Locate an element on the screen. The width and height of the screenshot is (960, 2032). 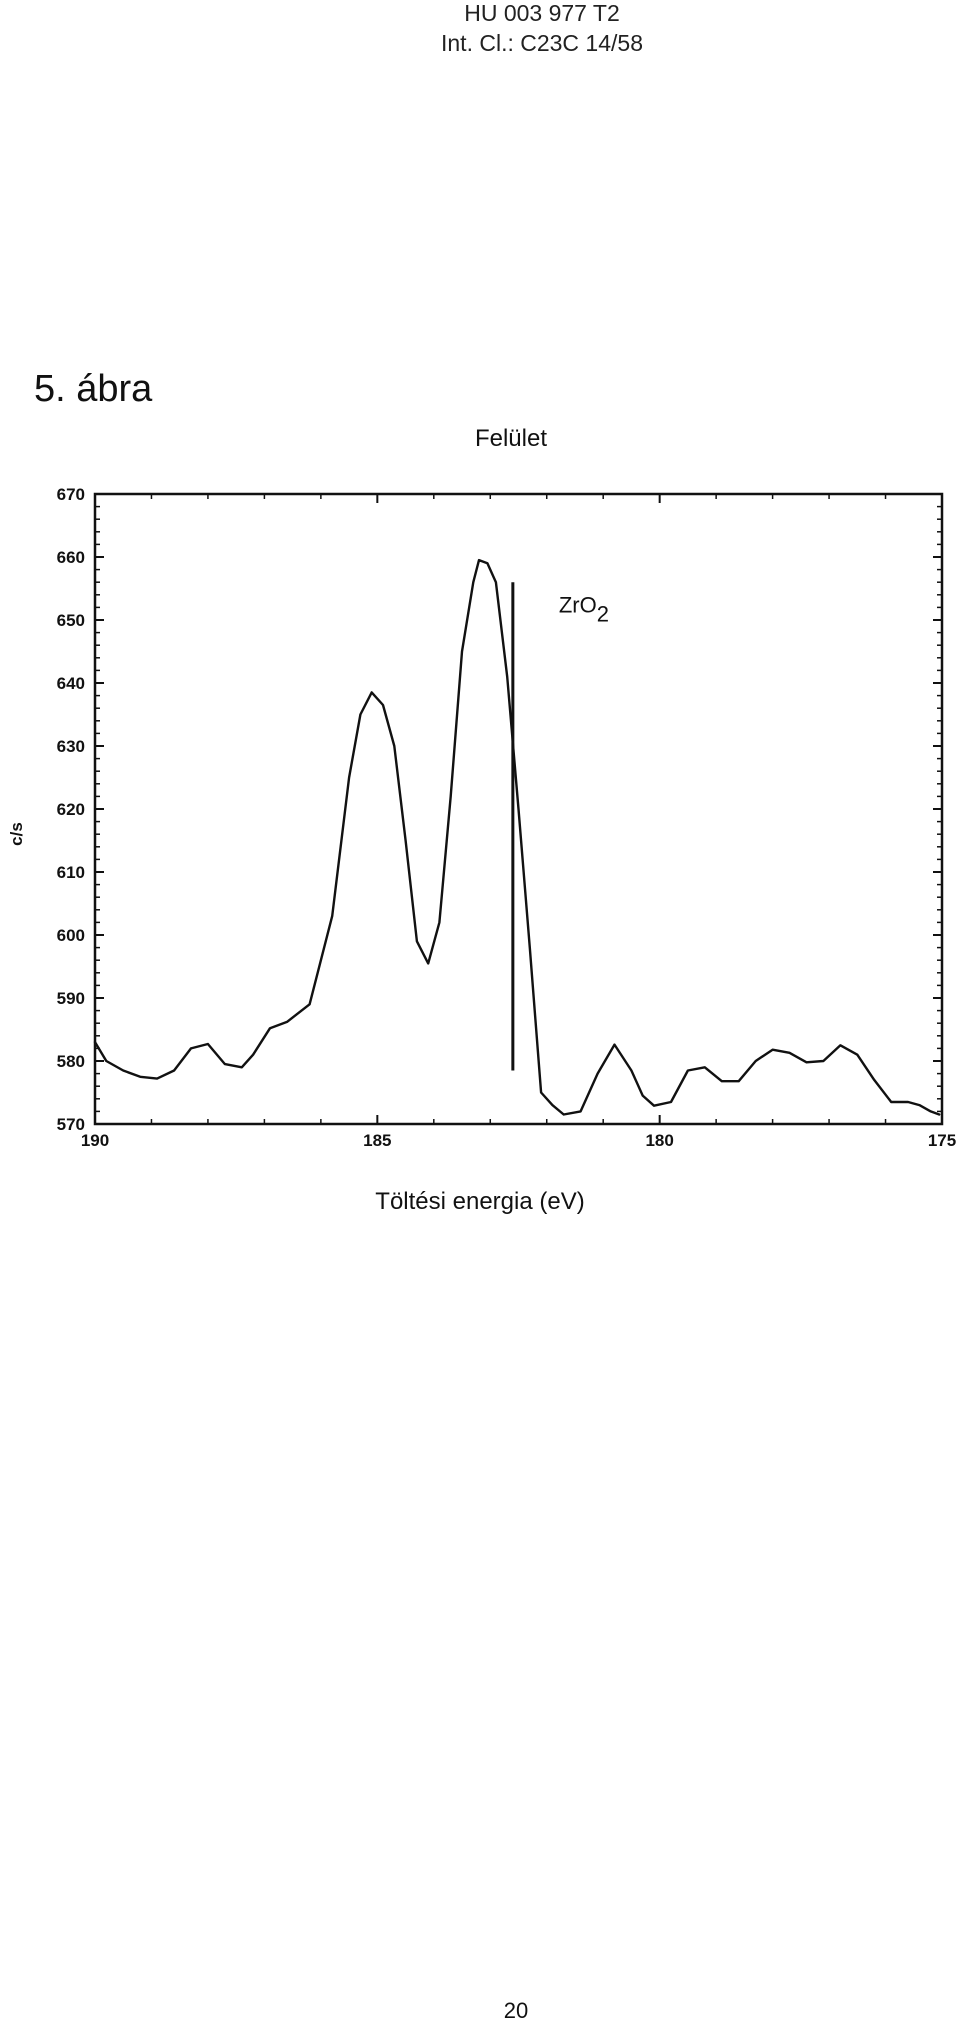
y-tick-label: 610 is located at coordinates (71, 872).